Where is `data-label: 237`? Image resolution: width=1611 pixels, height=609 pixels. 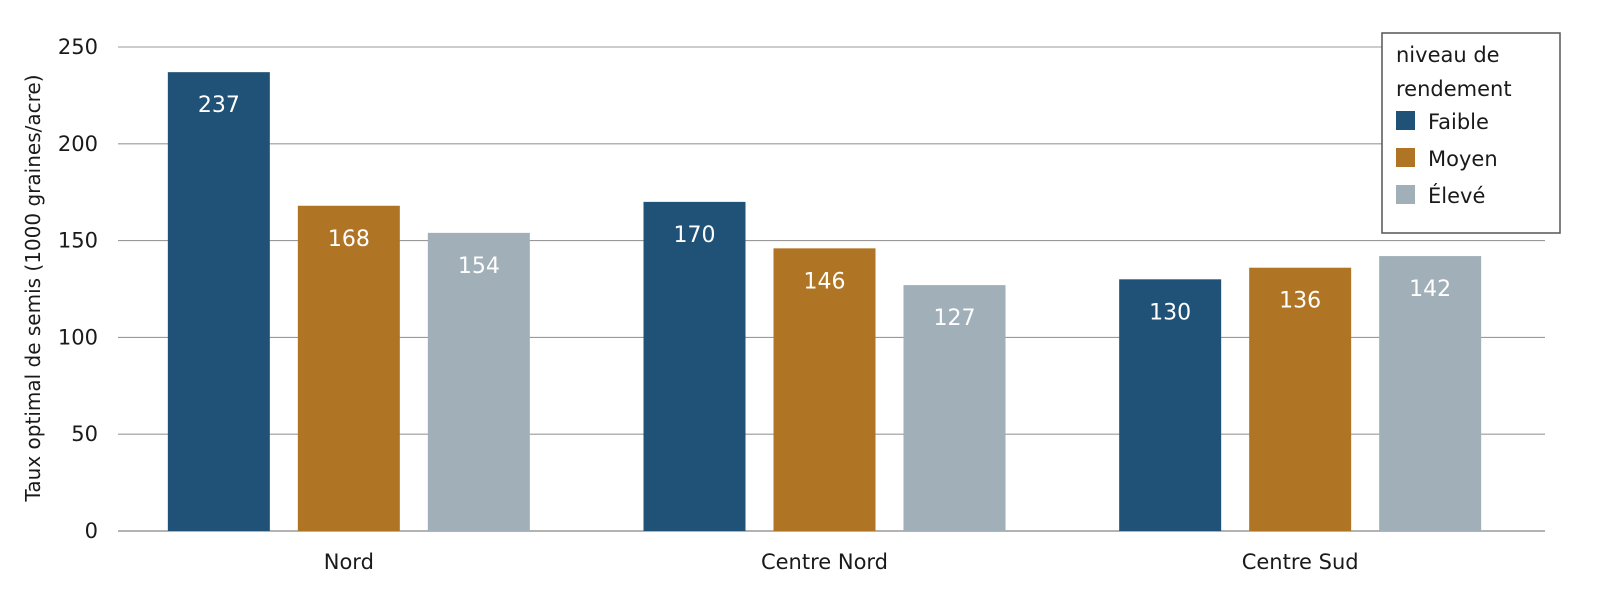
data-label: 237 is located at coordinates (219, 105).